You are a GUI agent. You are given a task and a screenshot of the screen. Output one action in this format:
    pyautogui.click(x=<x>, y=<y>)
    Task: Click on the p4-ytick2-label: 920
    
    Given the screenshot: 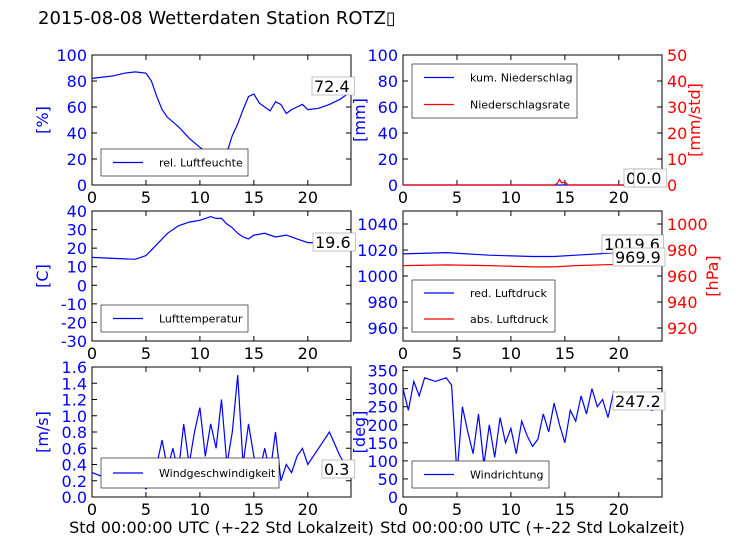 What is the action you would take?
    pyautogui.click(x=682, y=328)
    